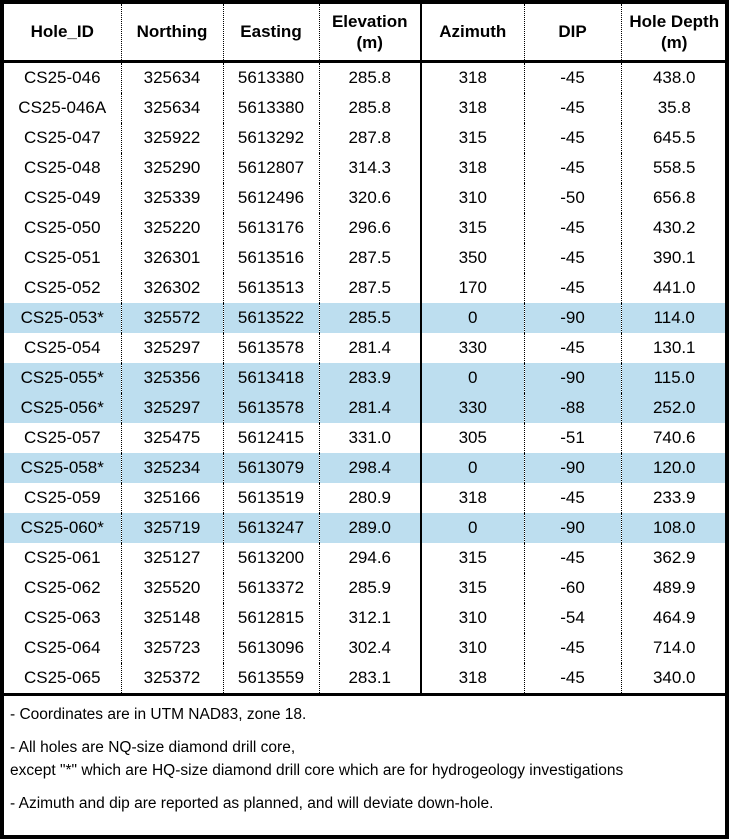 This screenshot has height=839, width=729. Describe the element at coordinates (270, 378) in the screenshot. I see `cell-easting: 5613418` at that location.